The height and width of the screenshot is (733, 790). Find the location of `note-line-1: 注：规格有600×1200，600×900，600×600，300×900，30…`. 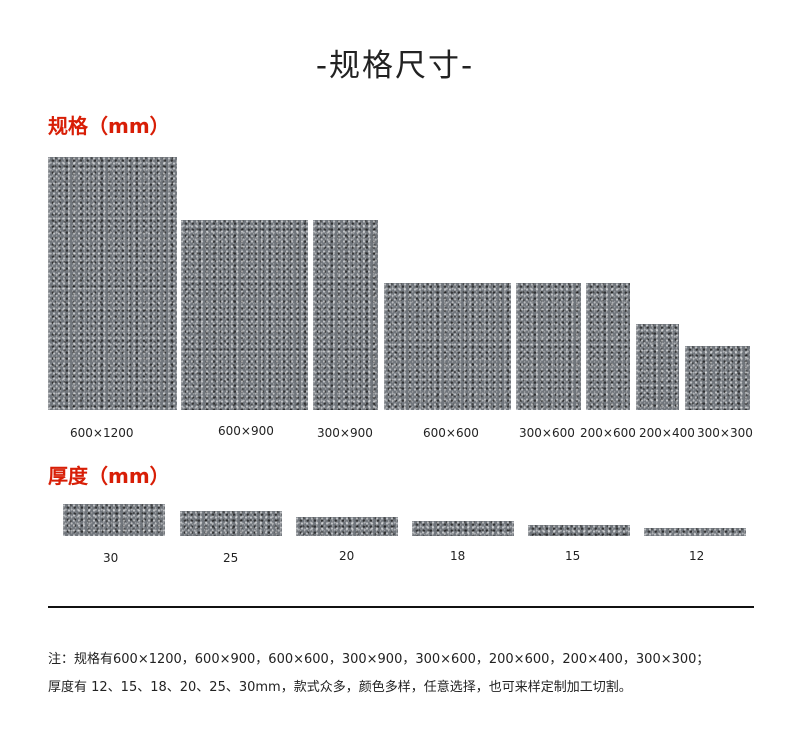

note-line-1: 注：规格有600×1200，600×900，600×600，300×900，30… is located at coordinates (379, 659).